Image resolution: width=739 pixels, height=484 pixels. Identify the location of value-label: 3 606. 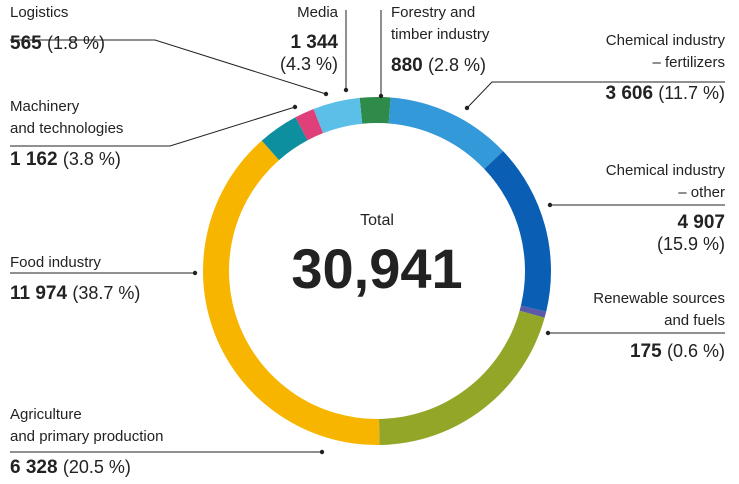
(629, 93).